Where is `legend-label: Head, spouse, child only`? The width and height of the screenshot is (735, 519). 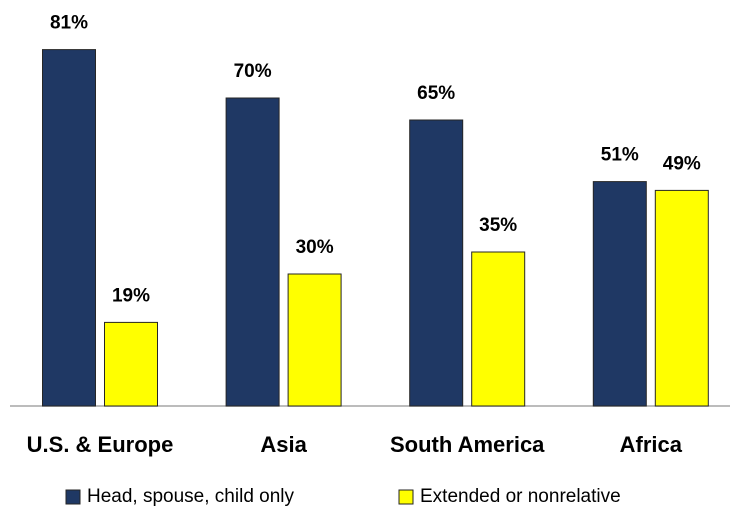 legend-label: Head, spouse, child only is located at coordinates (191, 496).